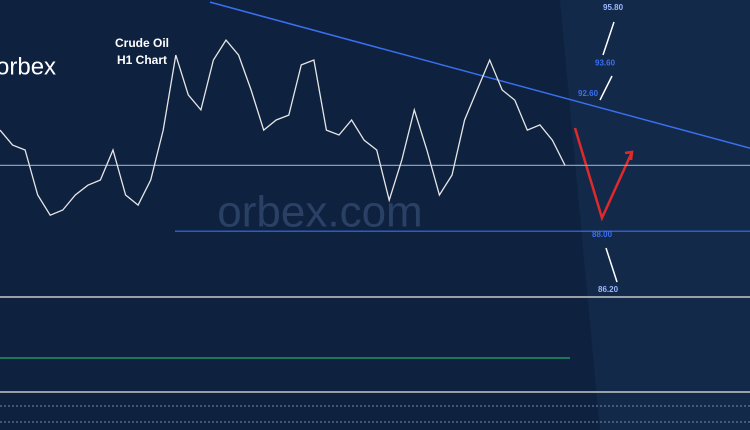 The width and height of the screenshot is (750, 430). Describe the element at coordinates (588, 93) in the screenshot. I see `level-label: 92.60` at that location.